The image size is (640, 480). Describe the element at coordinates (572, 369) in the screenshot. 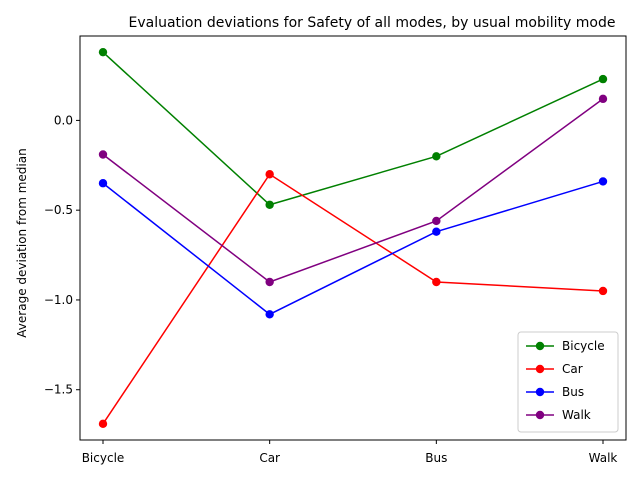

I see `legend-label-car: Car` at that location.